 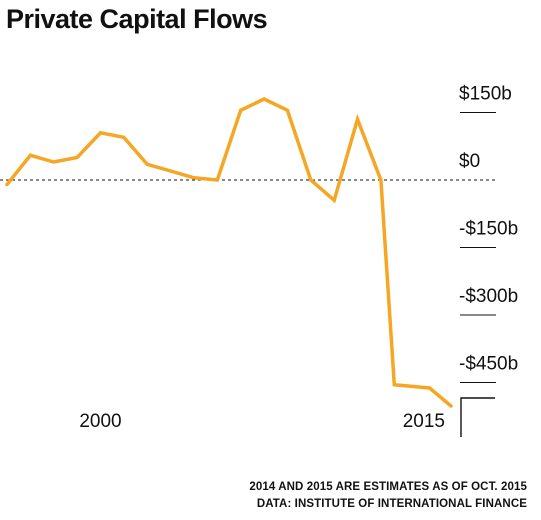 I want to click on chart-title: Private Capital Flows, so click(x=137, y=19).